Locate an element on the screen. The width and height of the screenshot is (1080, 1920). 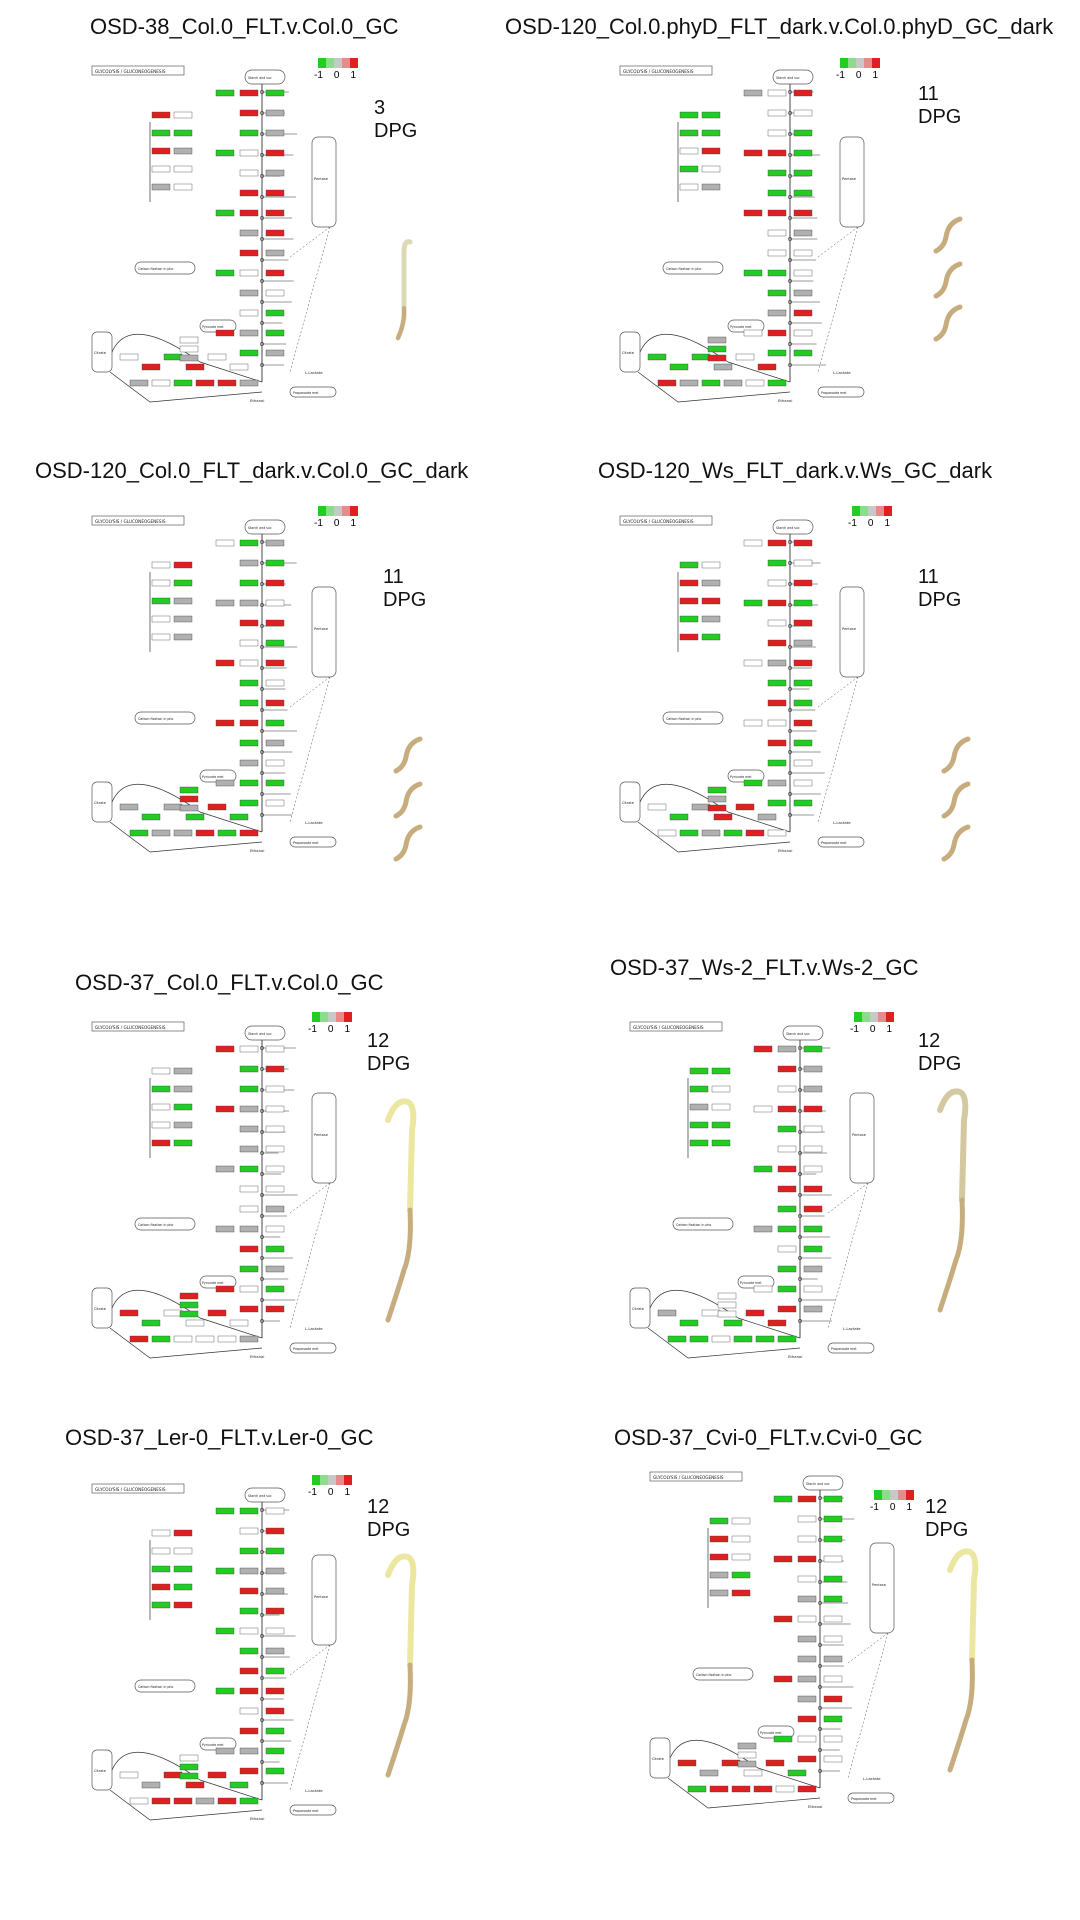
panel-title: OSD-37_Col.0_FLT.v.Col.0_GC is located at coordinates (229, 982).